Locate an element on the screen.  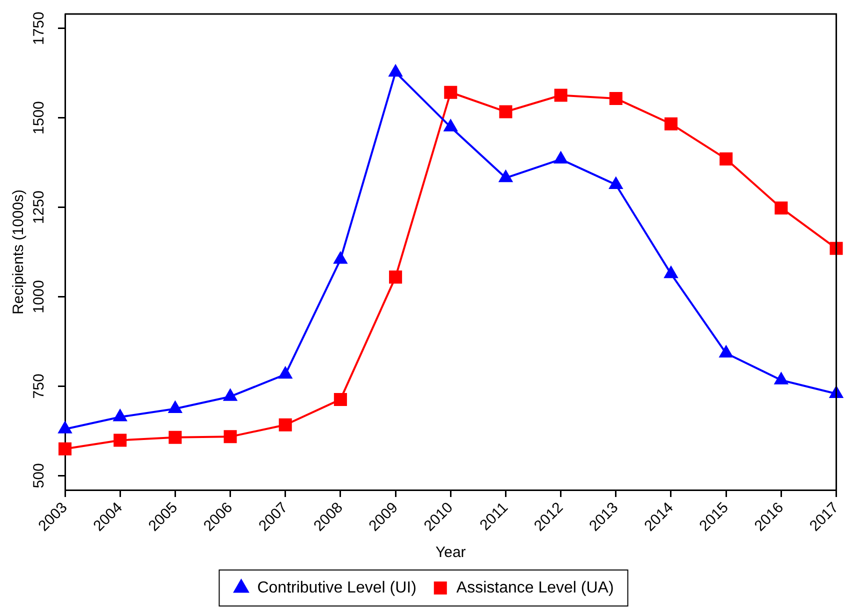
x-axis-title: Year is located at coordinates (450, 553).